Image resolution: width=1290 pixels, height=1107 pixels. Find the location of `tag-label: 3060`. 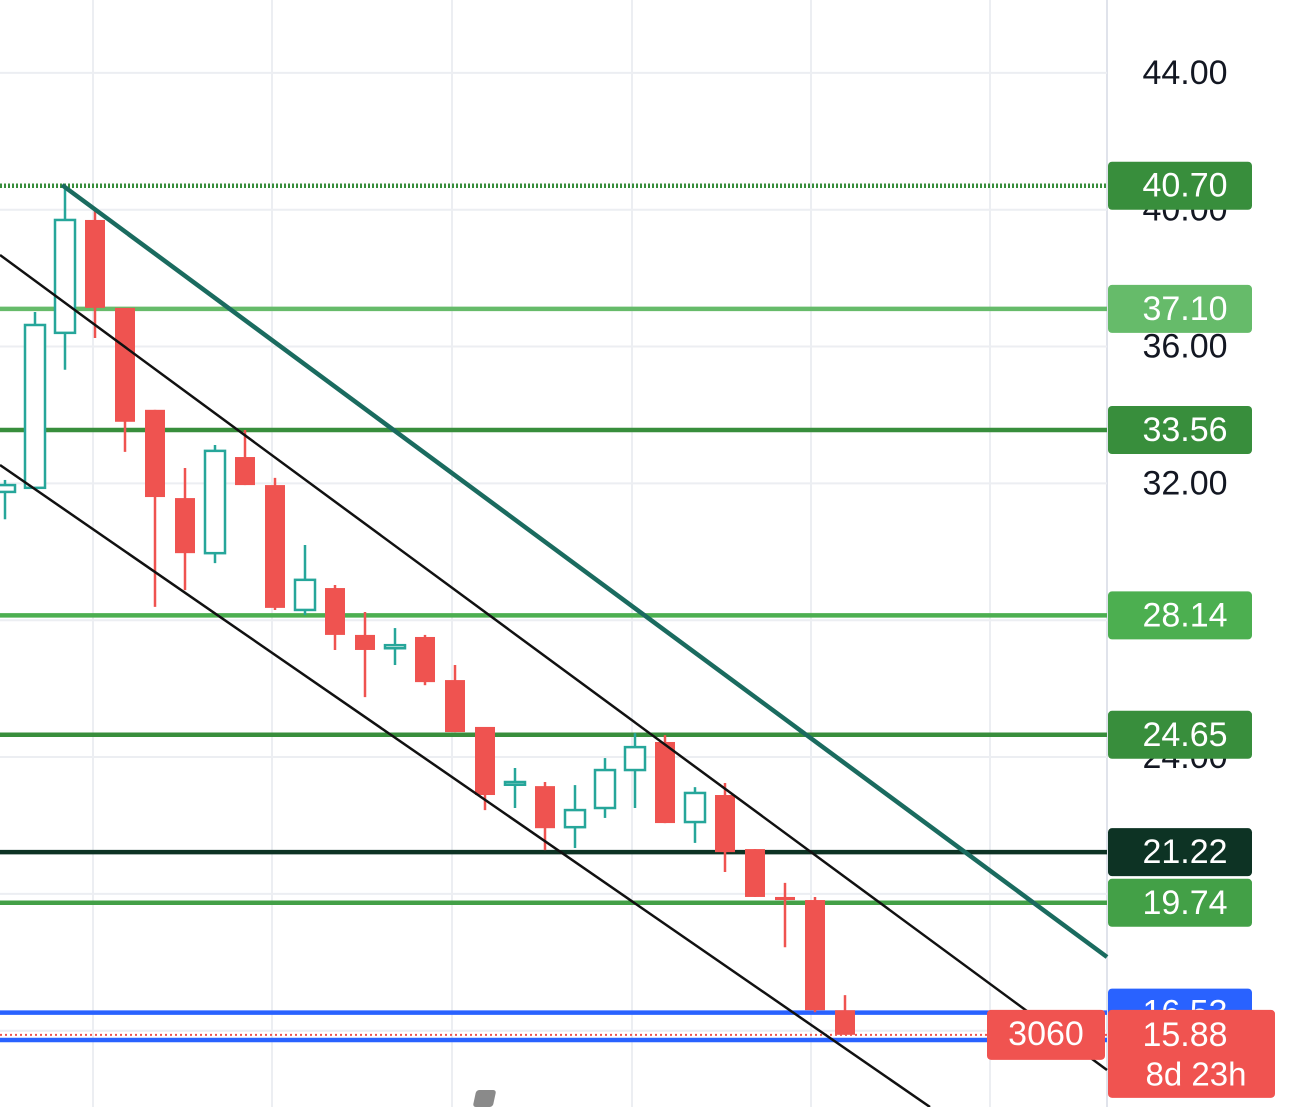

tag-label: 3060 is located at coordinates (1046, 1034).